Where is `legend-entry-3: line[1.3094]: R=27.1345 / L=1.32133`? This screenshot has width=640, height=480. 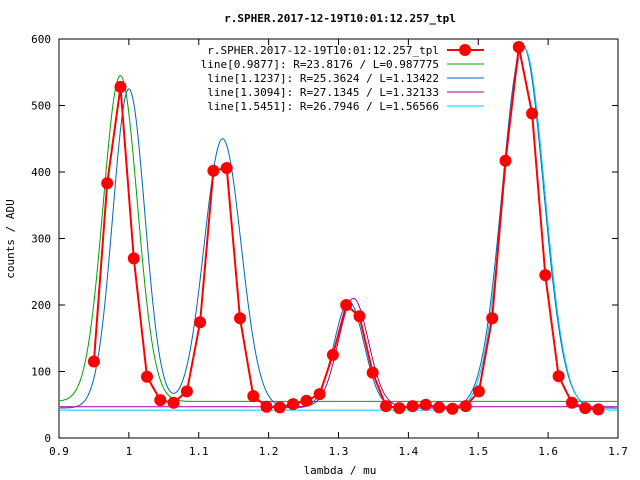 legend-entry-3: line[1.3094]: R=27.1345 / L=1.32133 is located at coordinates (345, 92).